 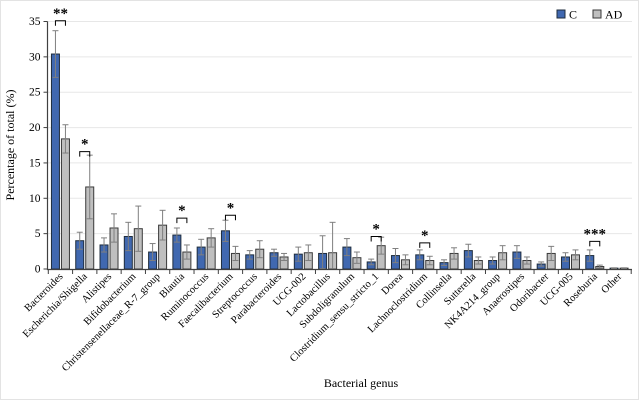 What do you see at coordinates (595, 243) in the screenshot?
I see `sig-bracket-Roseburia` at bounding box center [595, 243].